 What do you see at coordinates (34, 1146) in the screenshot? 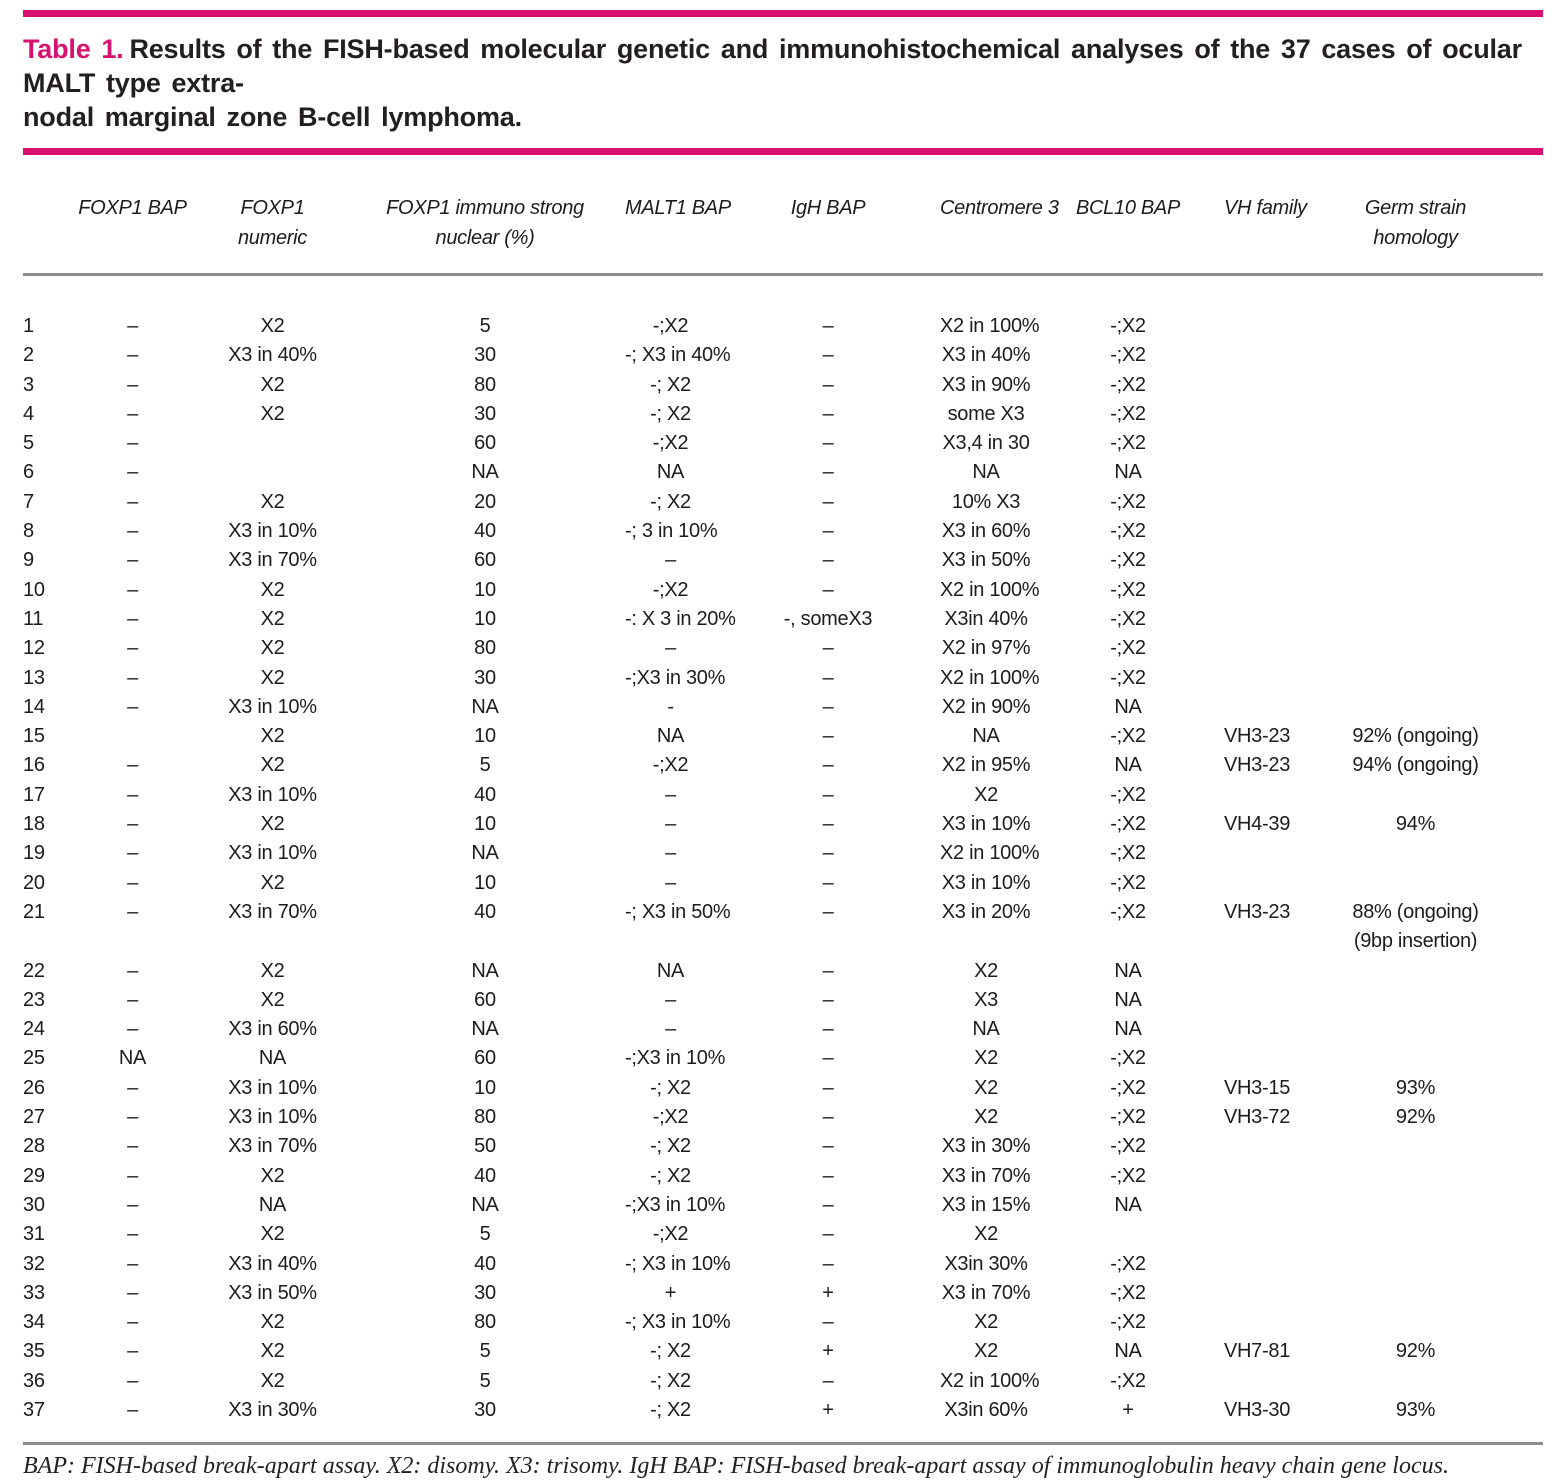
I see `table-cell: 28` at bounding box center [34, 1146].